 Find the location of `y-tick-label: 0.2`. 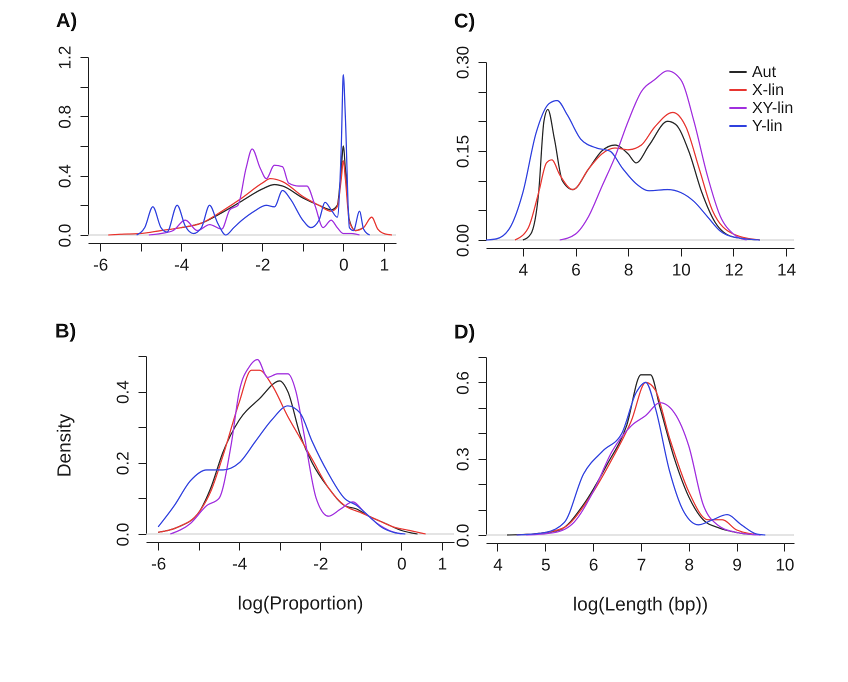

y-tick-label: 0.2 is located at coordinates (123, 463).